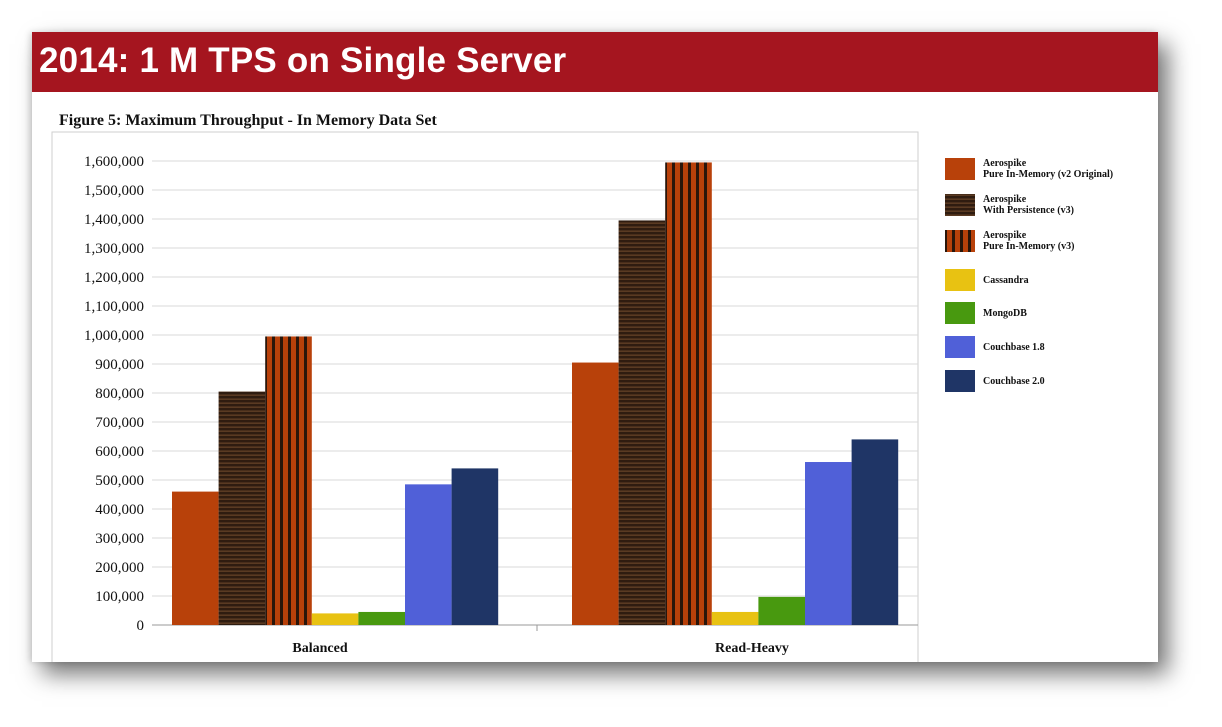 This screenshot has height=727, width=1222. I want to click on y-tick-label: 1,000,000, so click(114, 336).